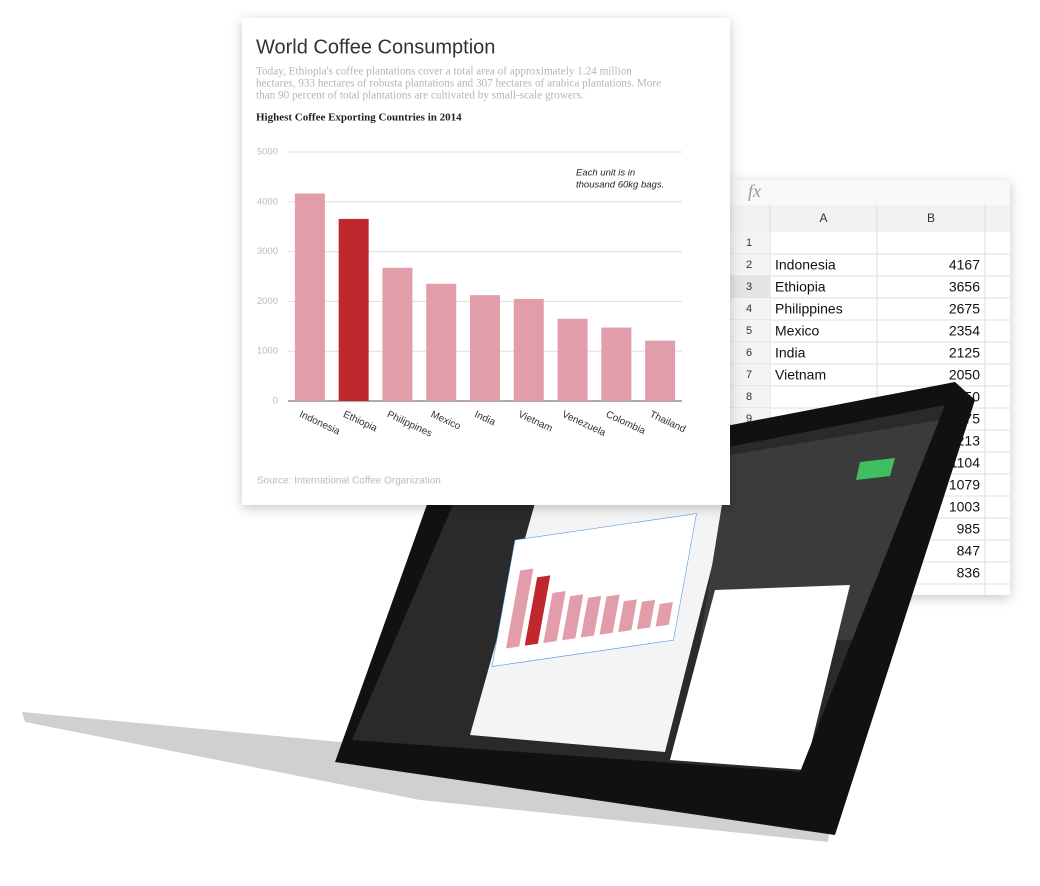 This screenshot has width=1040, height=886. Describe the element at coordinates (869, 218) in the screenshot. I see `column-header` at that location.